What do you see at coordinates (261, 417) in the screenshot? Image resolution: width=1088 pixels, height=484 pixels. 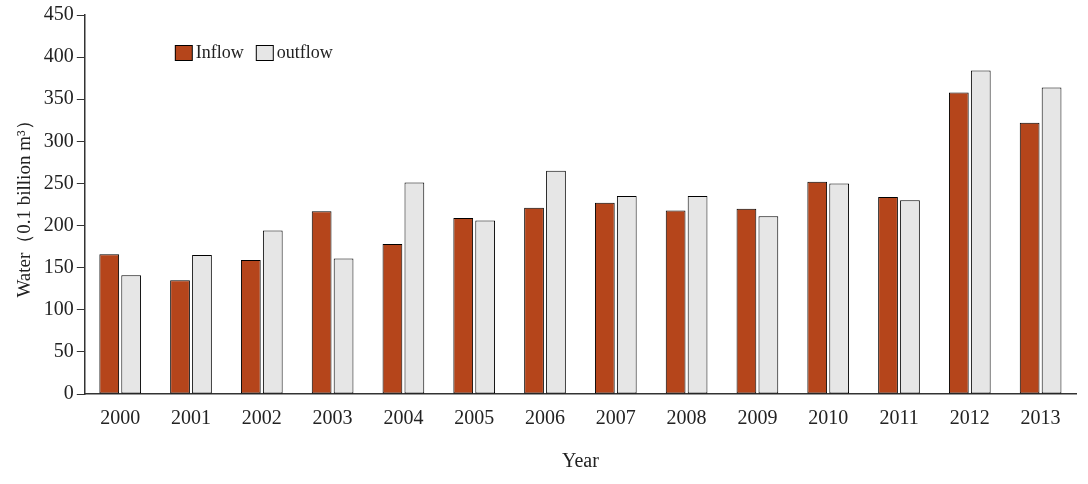 I see `x-tick-label: 2002` at bounding box center [261, 417].